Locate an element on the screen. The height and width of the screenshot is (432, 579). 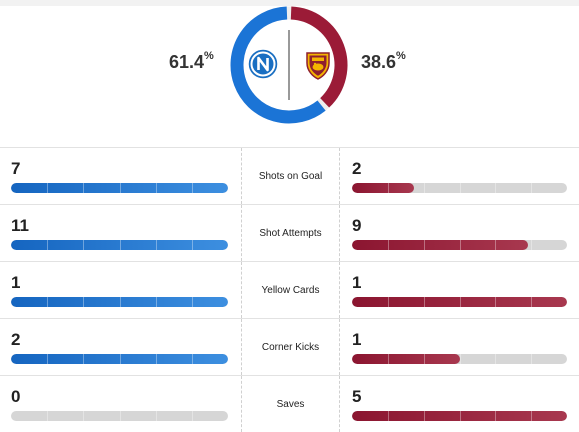
away-value: 5 is located at coordinates (357, 396).